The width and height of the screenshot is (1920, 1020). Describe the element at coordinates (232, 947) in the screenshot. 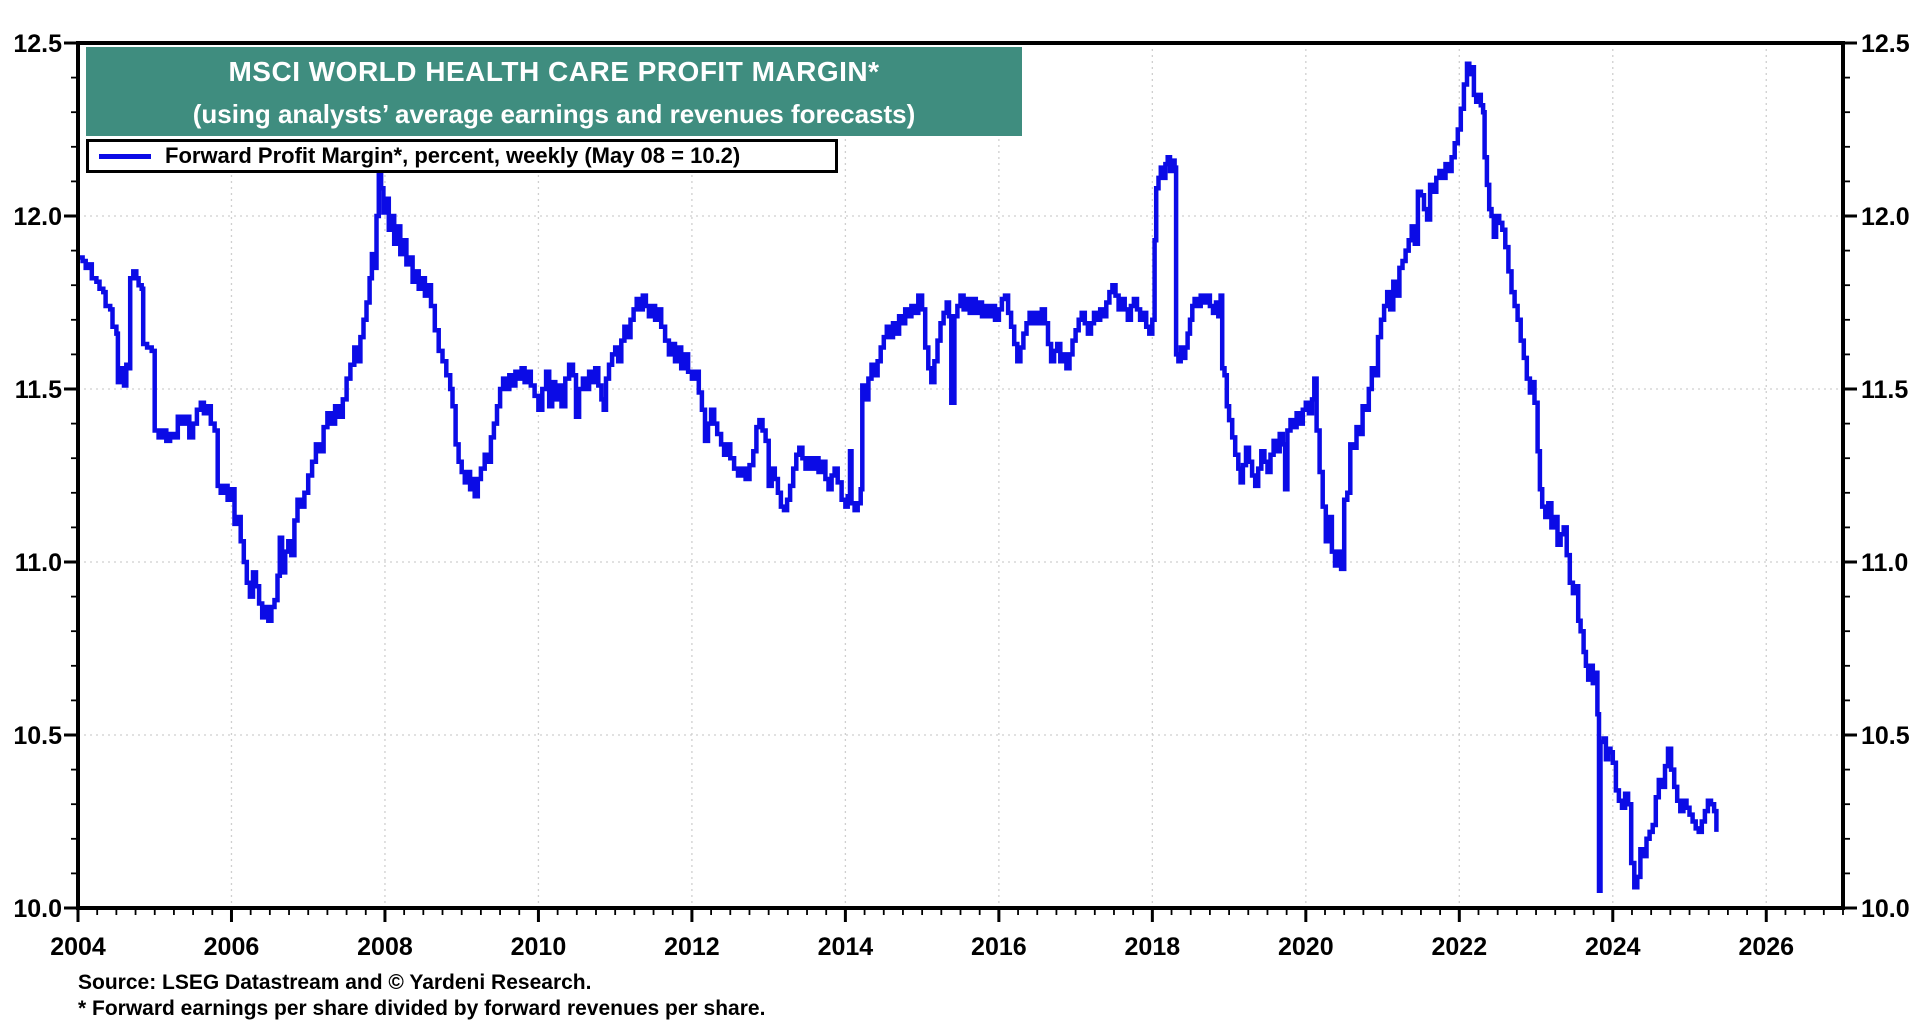

I see `svg-text: 2006` at that location.